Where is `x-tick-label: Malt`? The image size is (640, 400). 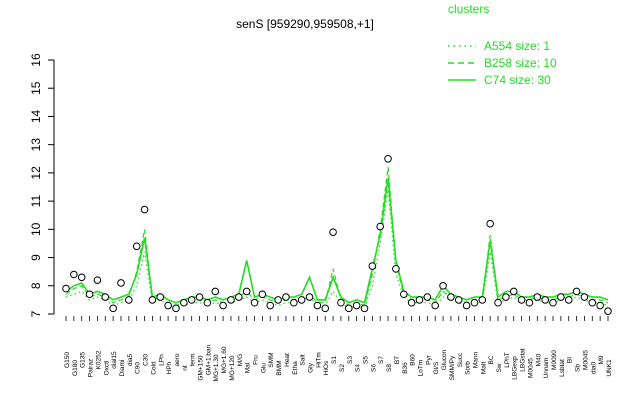 x-tick-label: Malt is located at coordinates (483, 368).